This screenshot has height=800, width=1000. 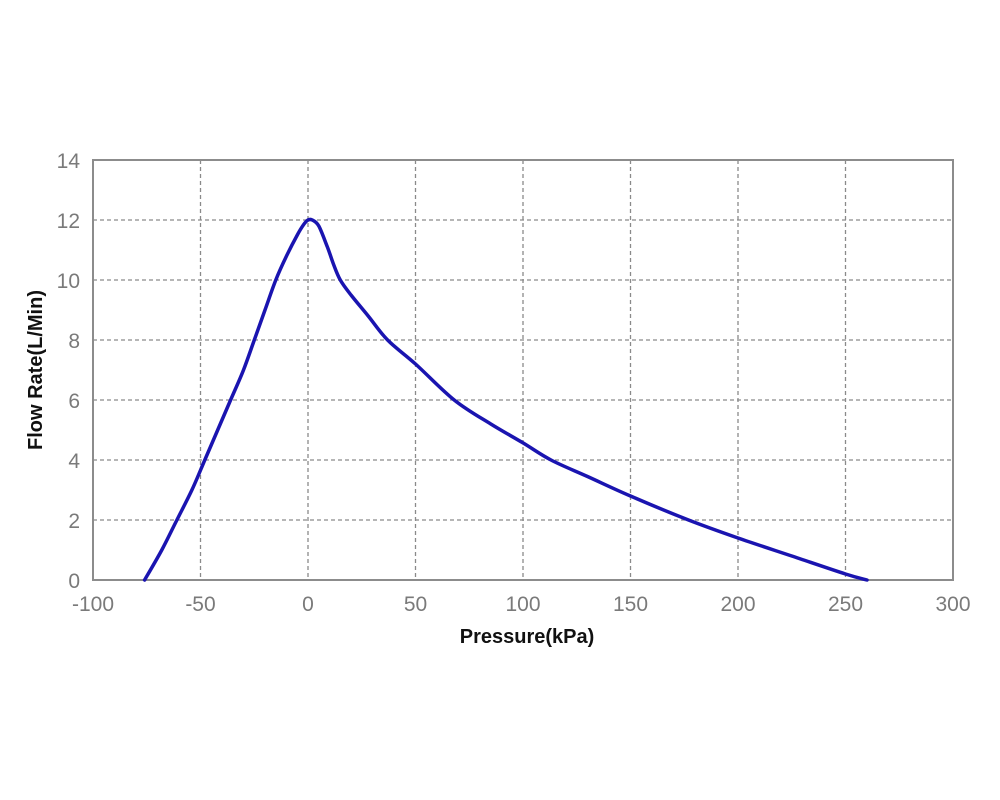 What do you see at coordinates (308, 604) in the screenshot?
I see `x-tick-label: 0` at bounding box center [308, 604].